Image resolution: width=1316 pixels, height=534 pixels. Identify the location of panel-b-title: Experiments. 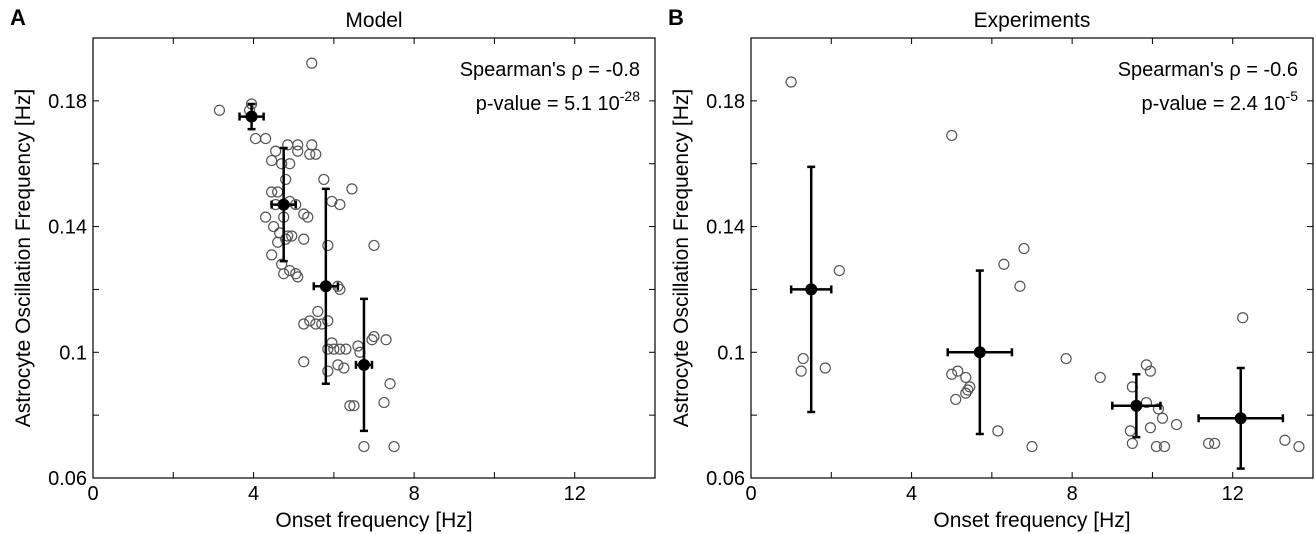
(1032, 20).